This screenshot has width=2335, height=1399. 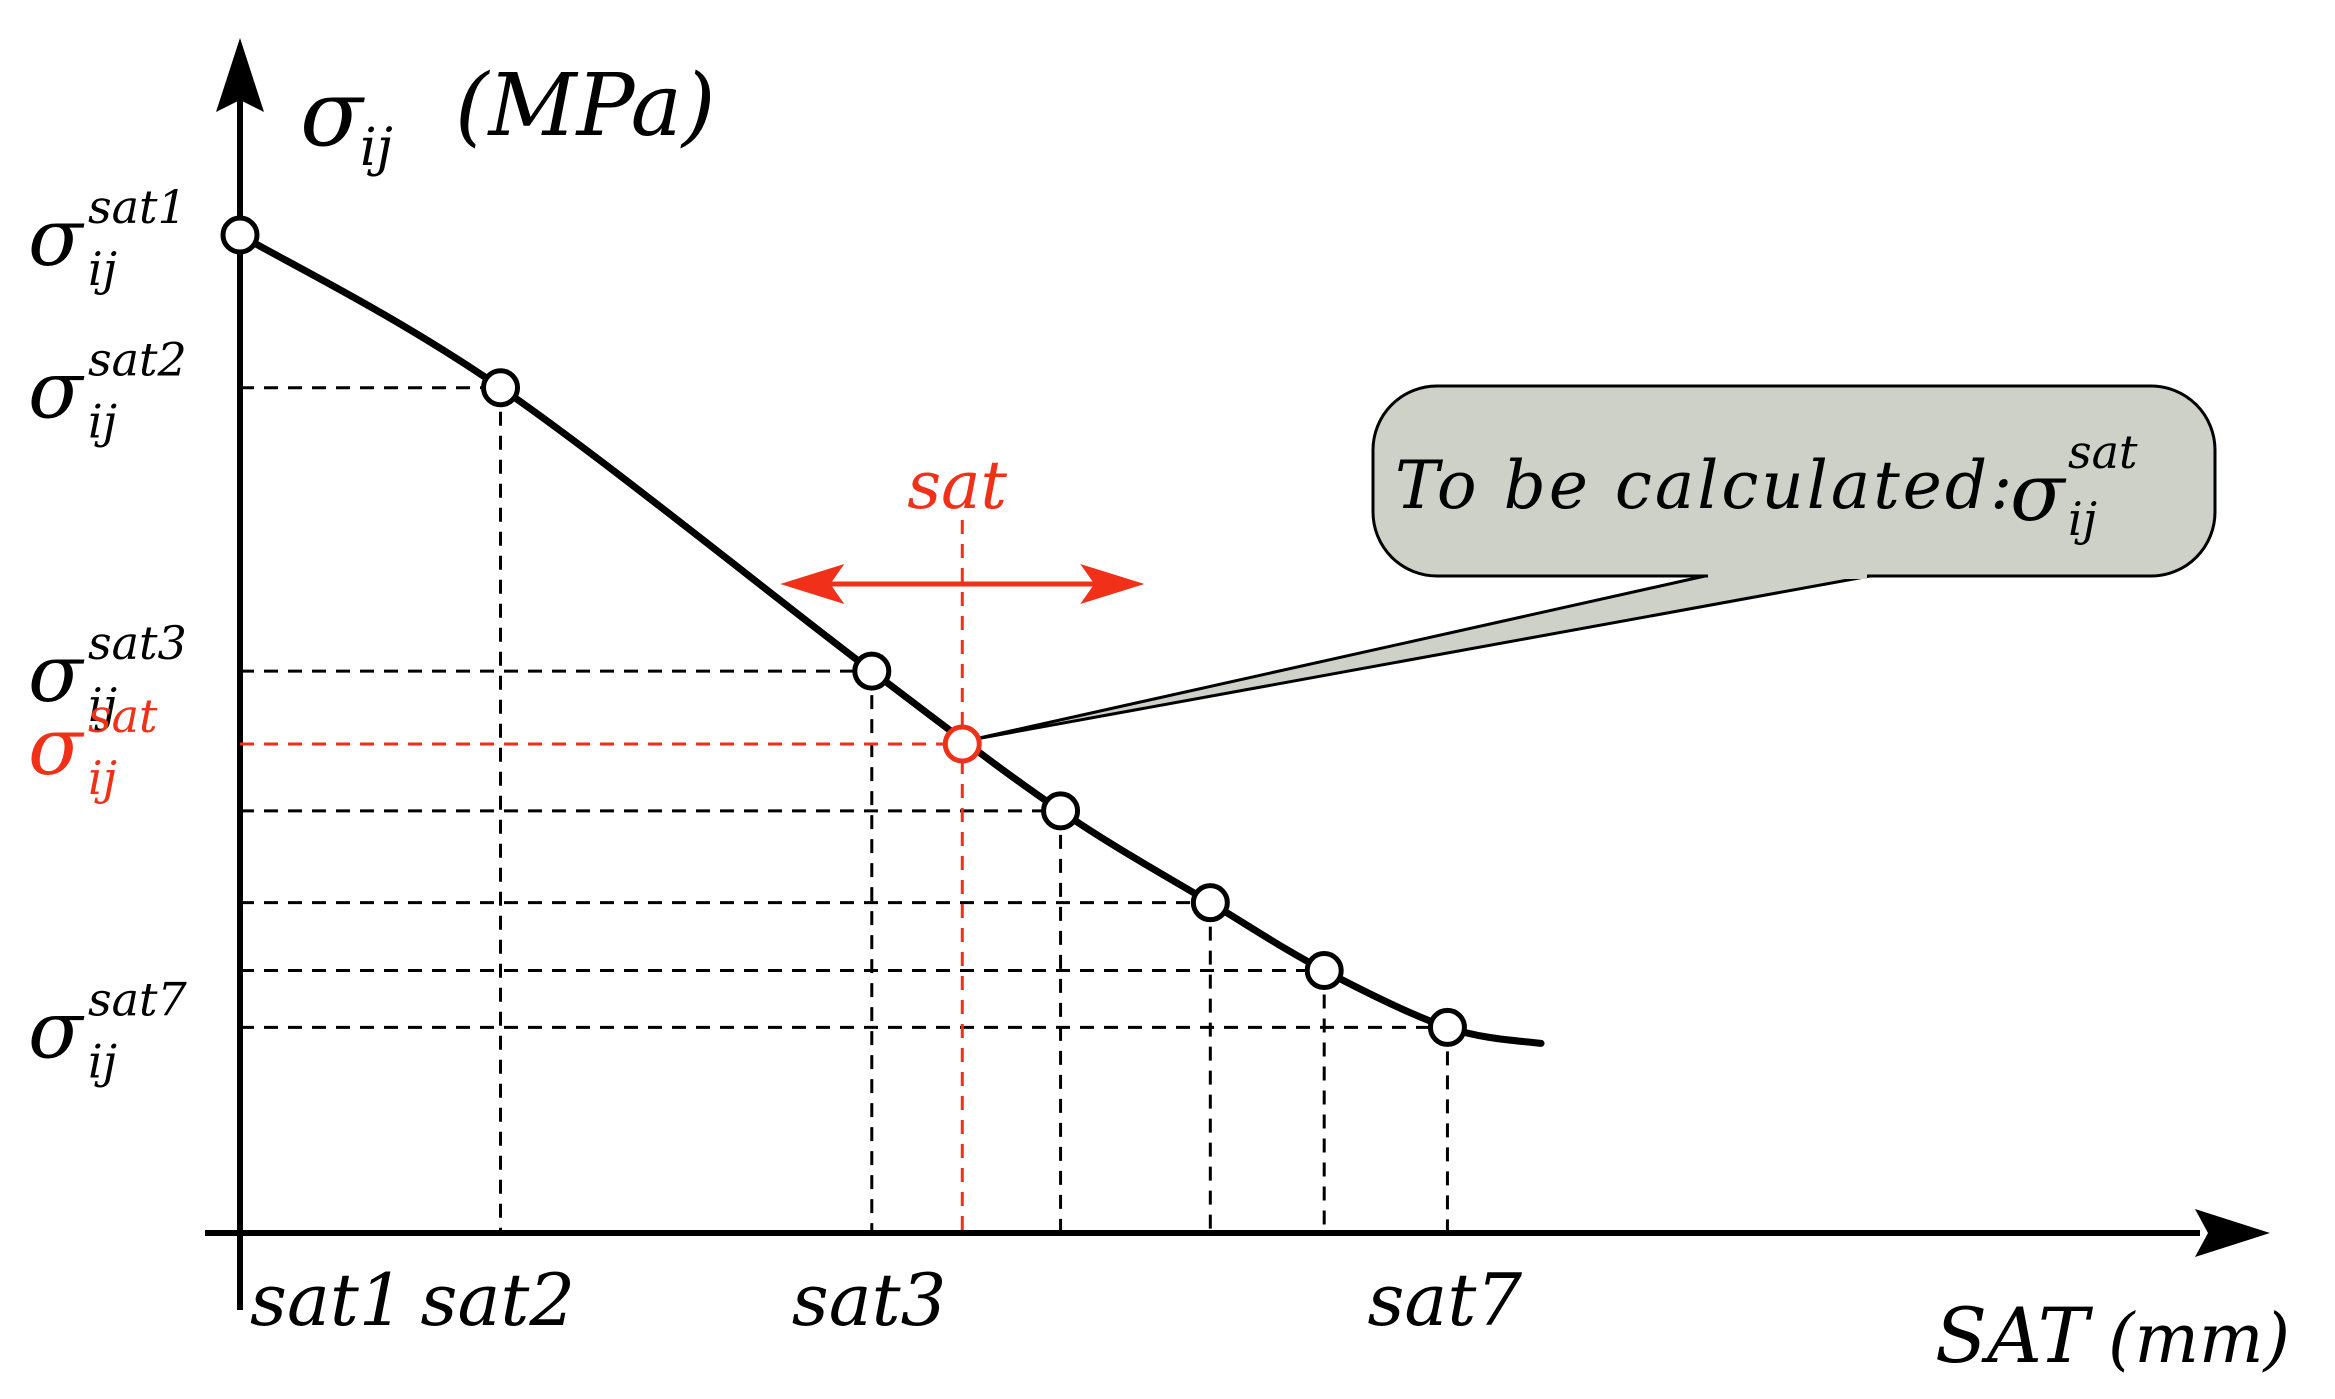 What do you see at coordinates (962, 525) in the screenshot?
I see `target-indicator: sat` at bounding box center [962, 525].